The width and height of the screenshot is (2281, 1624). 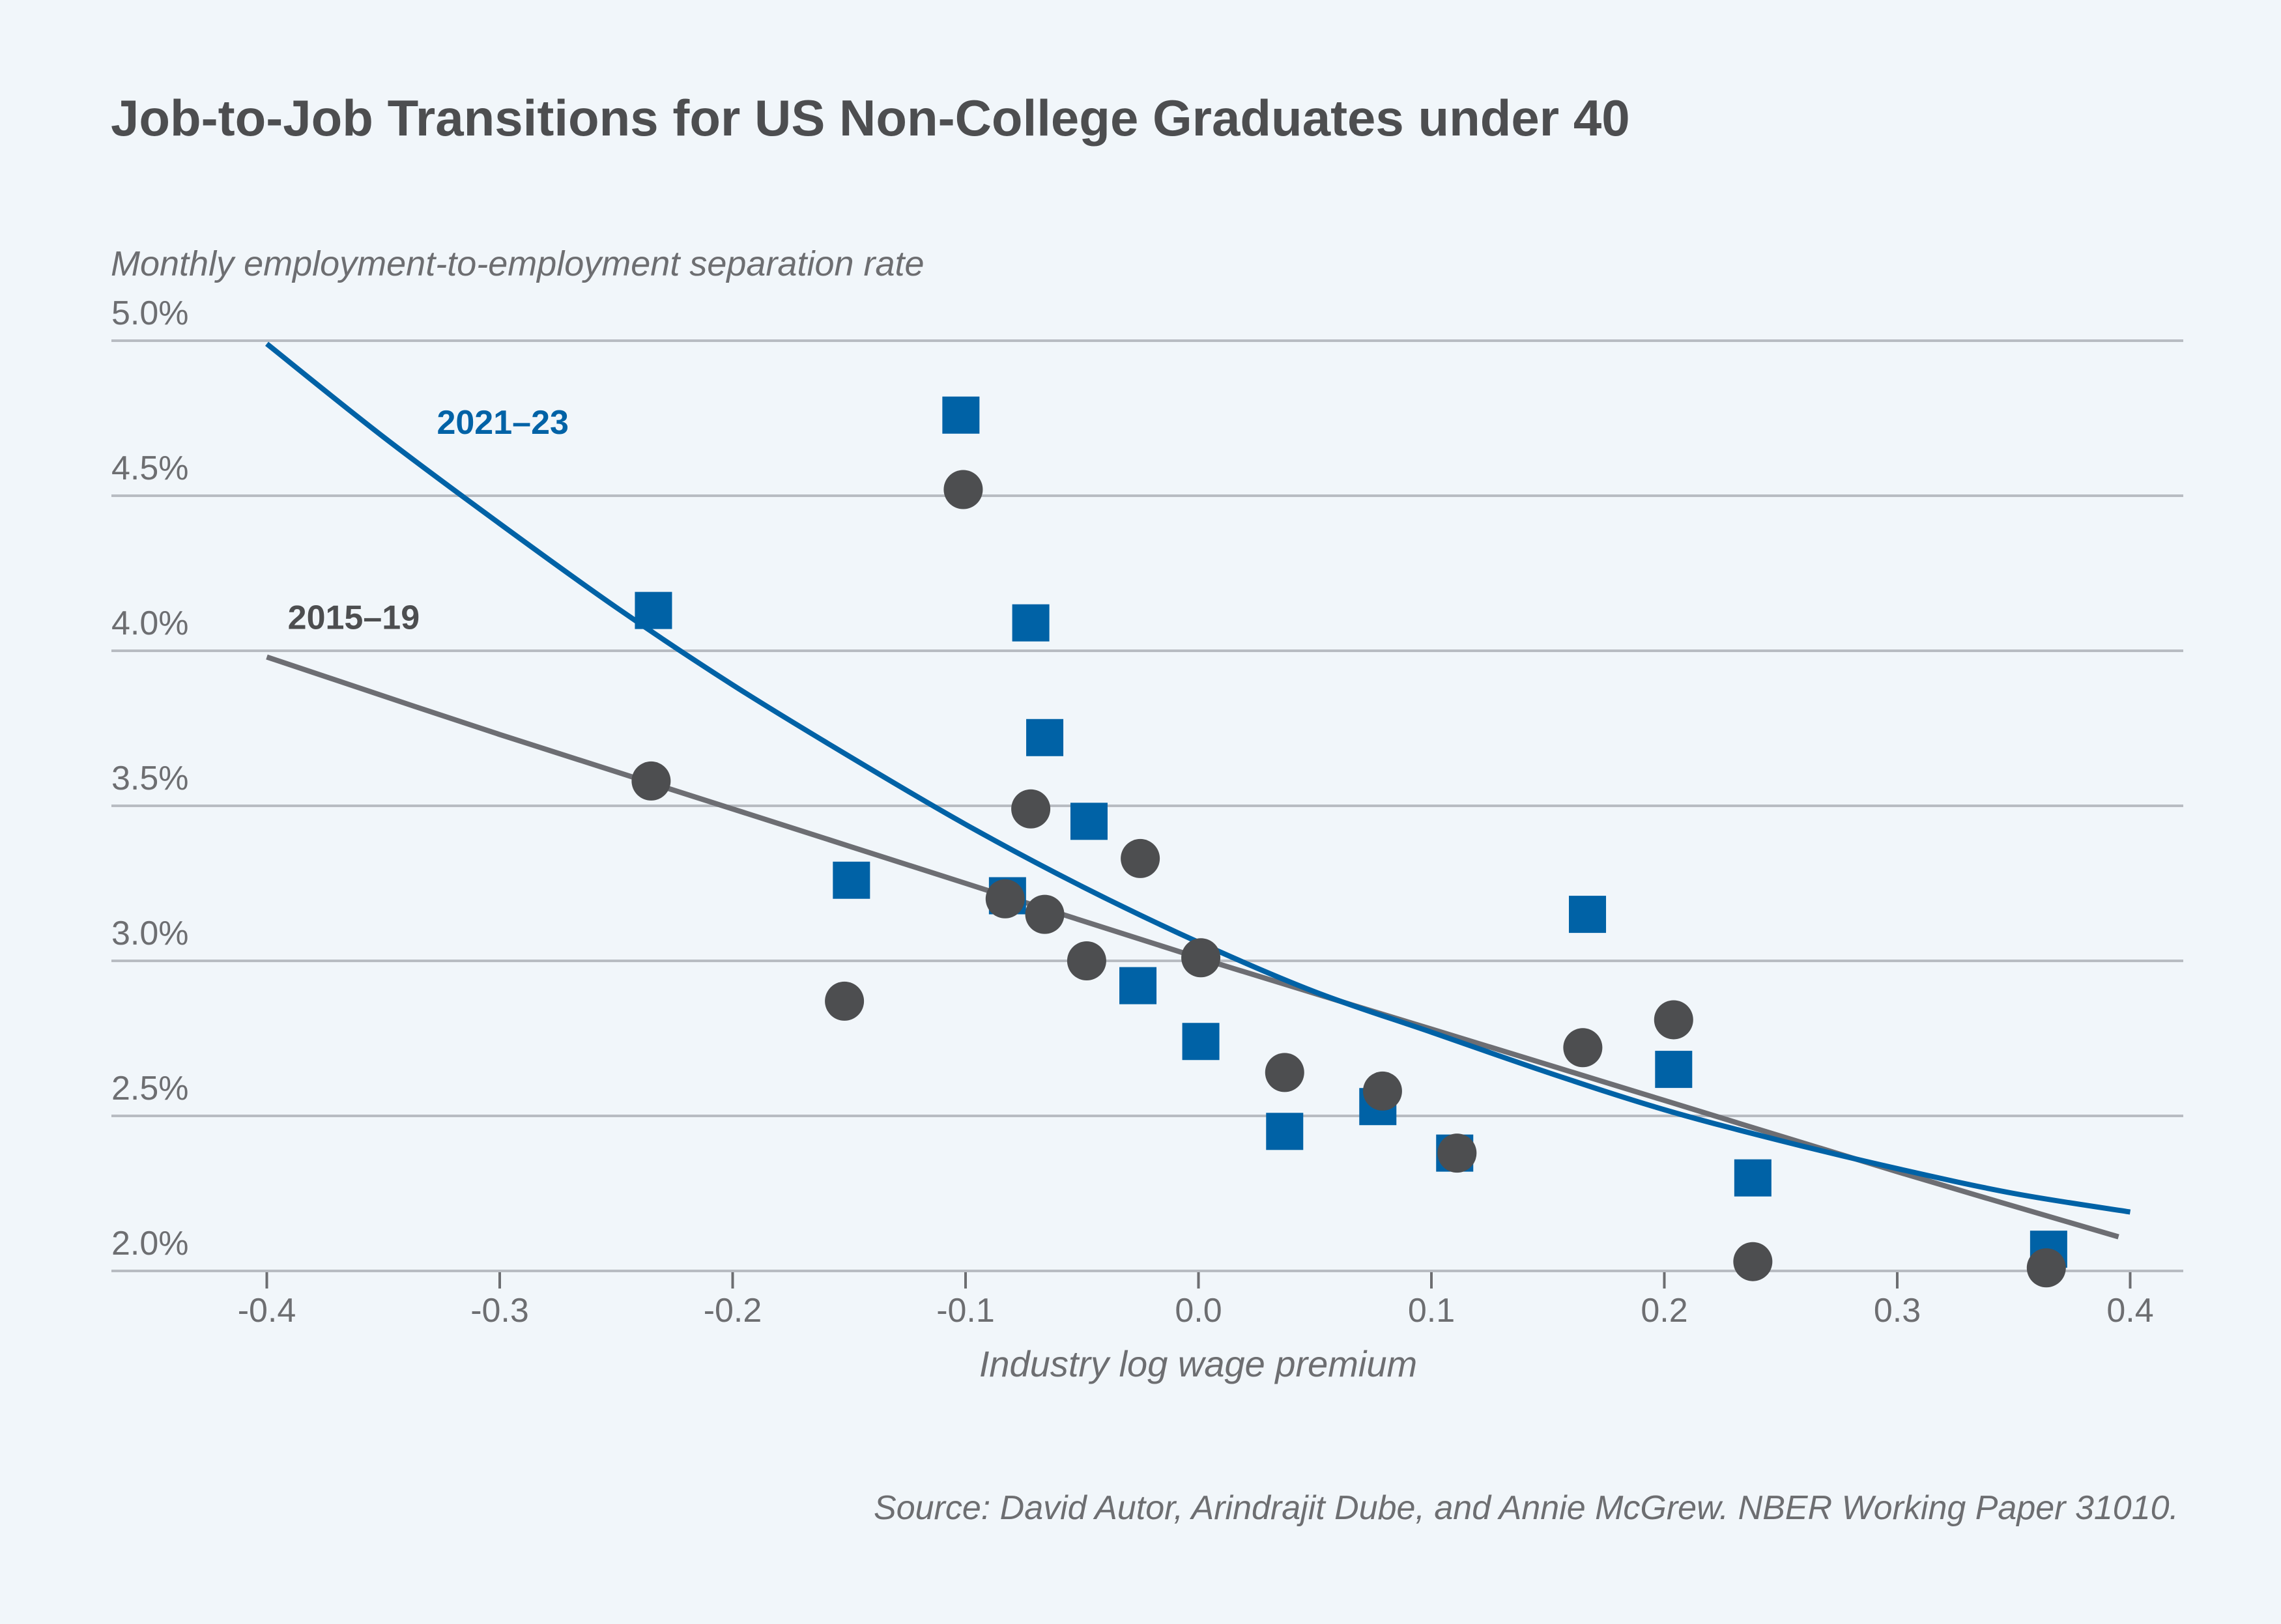 What do you see at coordinates (150, 624) in the screenshot?
I see `y-tick-label: 4.0%` at bounding box center [150, 624].